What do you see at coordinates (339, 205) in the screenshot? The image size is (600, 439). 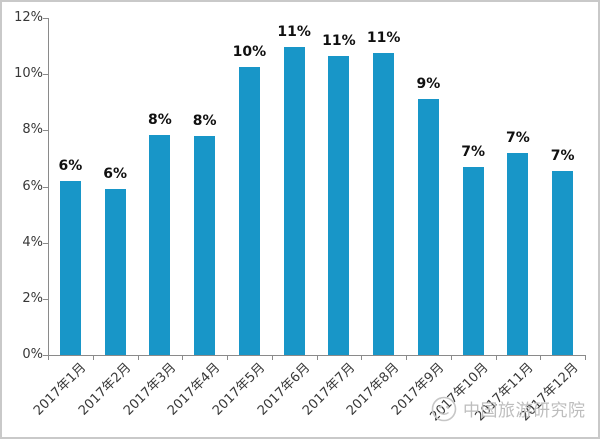 I see `bar-2017年7月` at bounding box center [339, 205].